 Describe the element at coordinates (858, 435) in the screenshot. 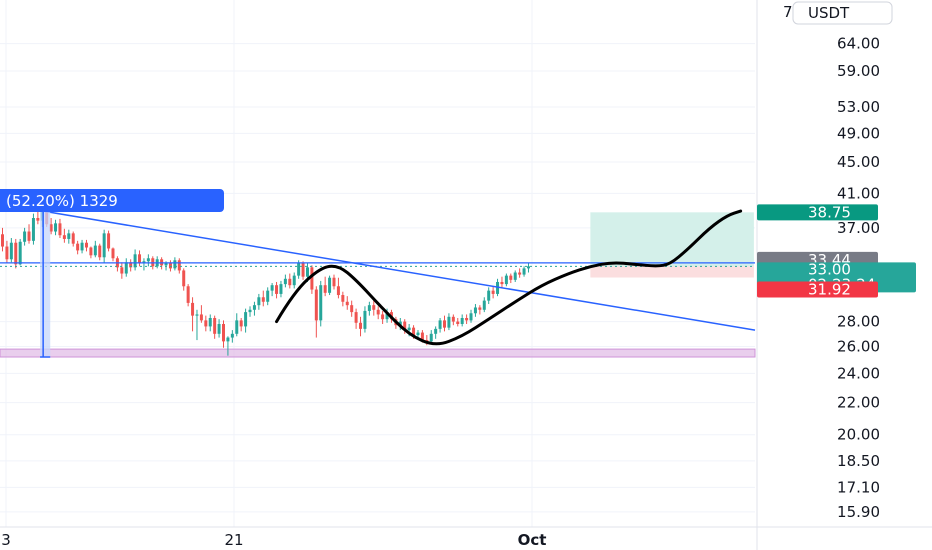

I see `price-tick-label: 20.00` at that location.